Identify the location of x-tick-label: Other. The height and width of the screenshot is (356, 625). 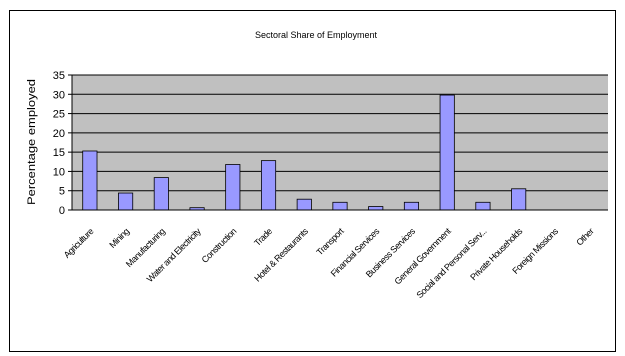
(585, 237).